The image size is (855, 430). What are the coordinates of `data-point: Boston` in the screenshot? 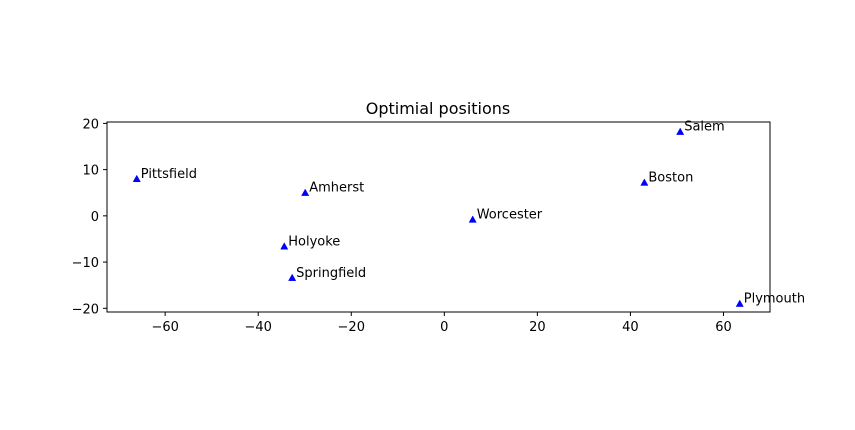 It's located at (666, 178).